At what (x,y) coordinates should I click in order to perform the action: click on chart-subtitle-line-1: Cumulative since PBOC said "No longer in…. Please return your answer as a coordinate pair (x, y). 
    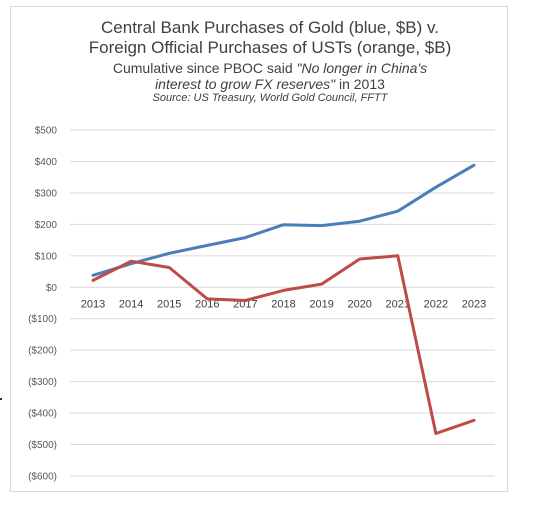
    Looking at the image, I should click on (270, 68).